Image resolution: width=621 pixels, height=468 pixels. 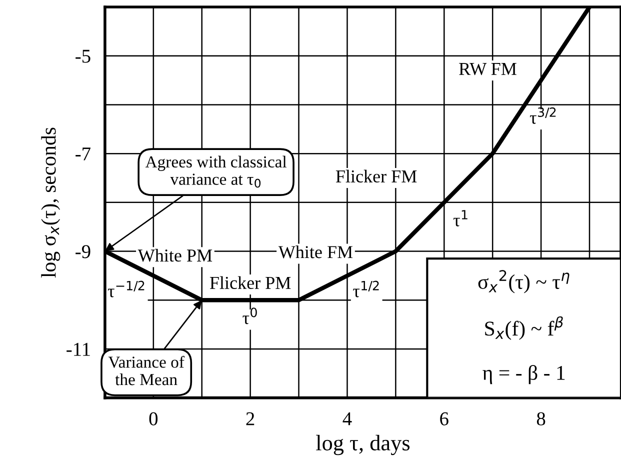 What do you see at coordinates (523, 374) in the screenshot?
I see `annotation: η = - β - 1` at bounding box center [523, 374].